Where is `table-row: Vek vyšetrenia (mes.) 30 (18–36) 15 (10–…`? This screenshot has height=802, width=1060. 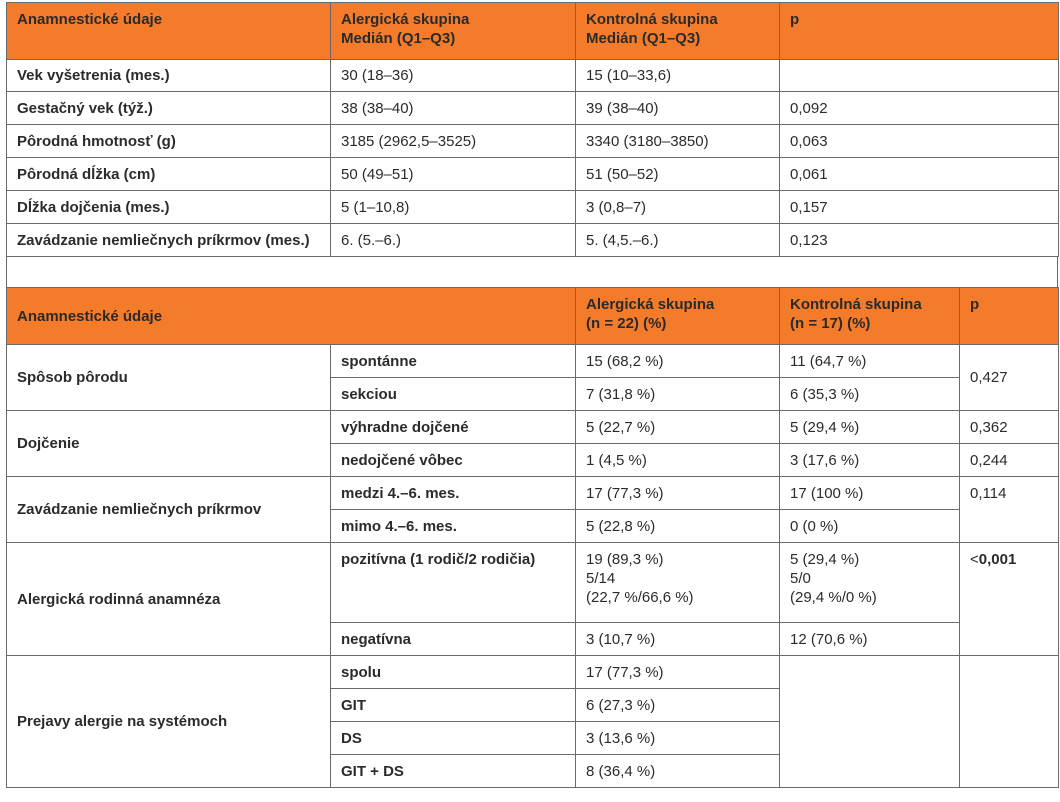
table-row: Vek vyšetrenia (mes.) 30 (18–36) 15 (10–… is located at coordinates (532, 75).